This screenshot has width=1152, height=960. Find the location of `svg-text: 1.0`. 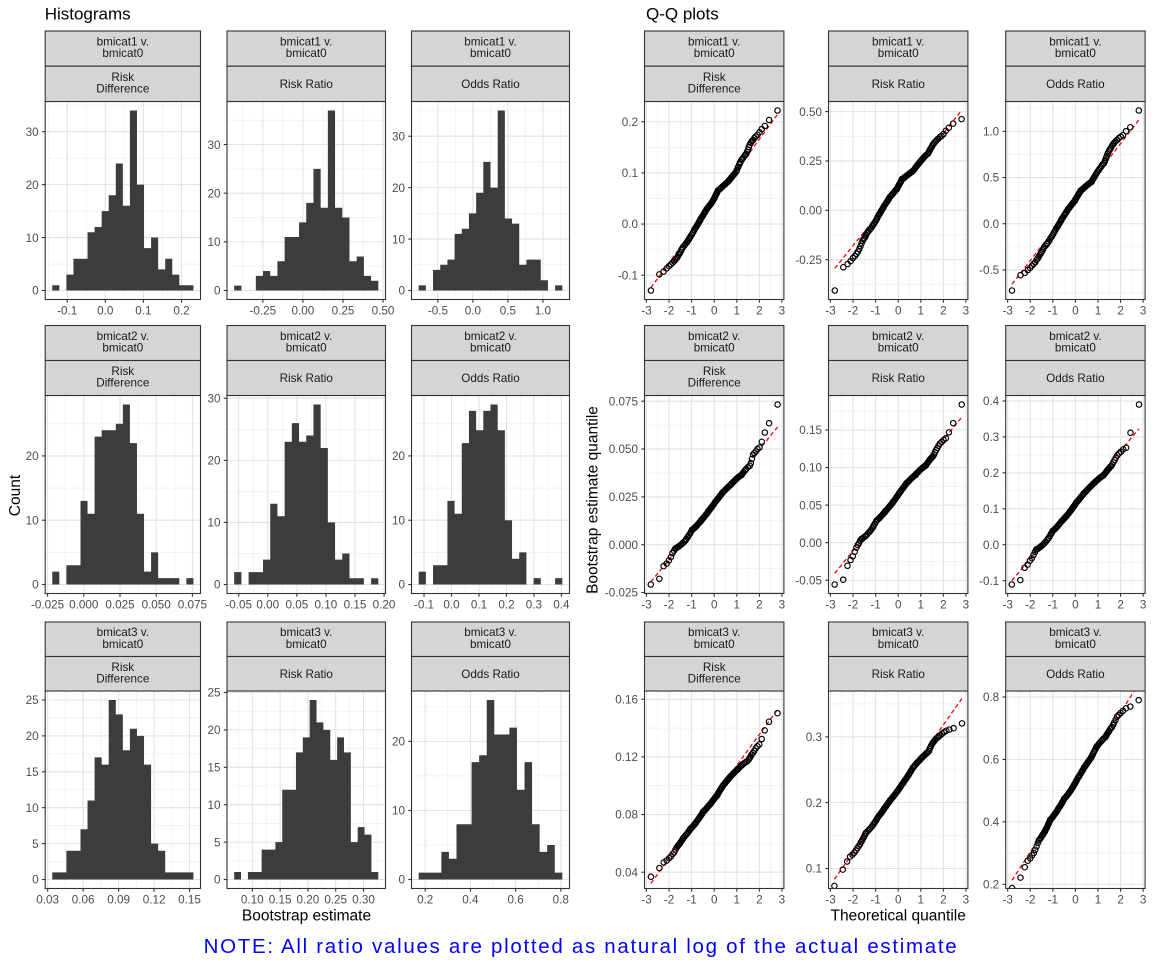

svg-text: 1.0 is located at coordinates (991, 132).